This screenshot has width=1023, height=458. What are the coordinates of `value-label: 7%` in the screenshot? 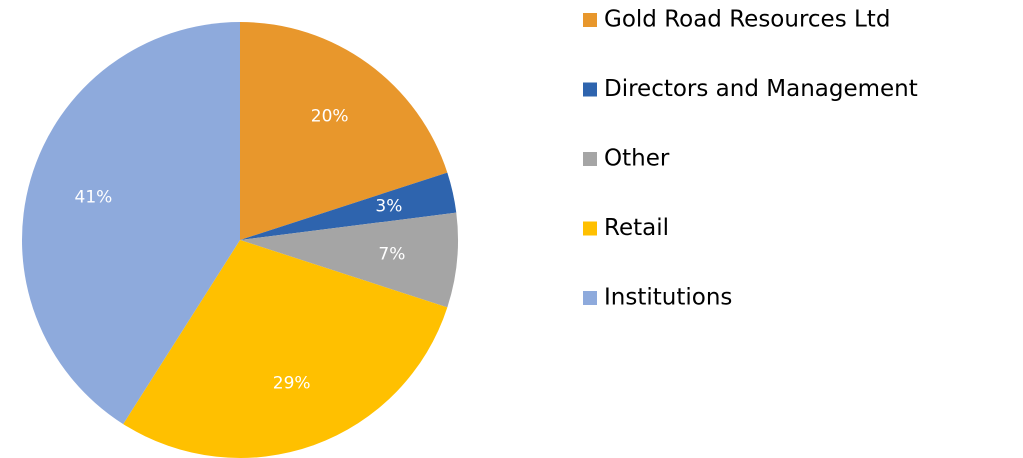 It's located at (391, 254).